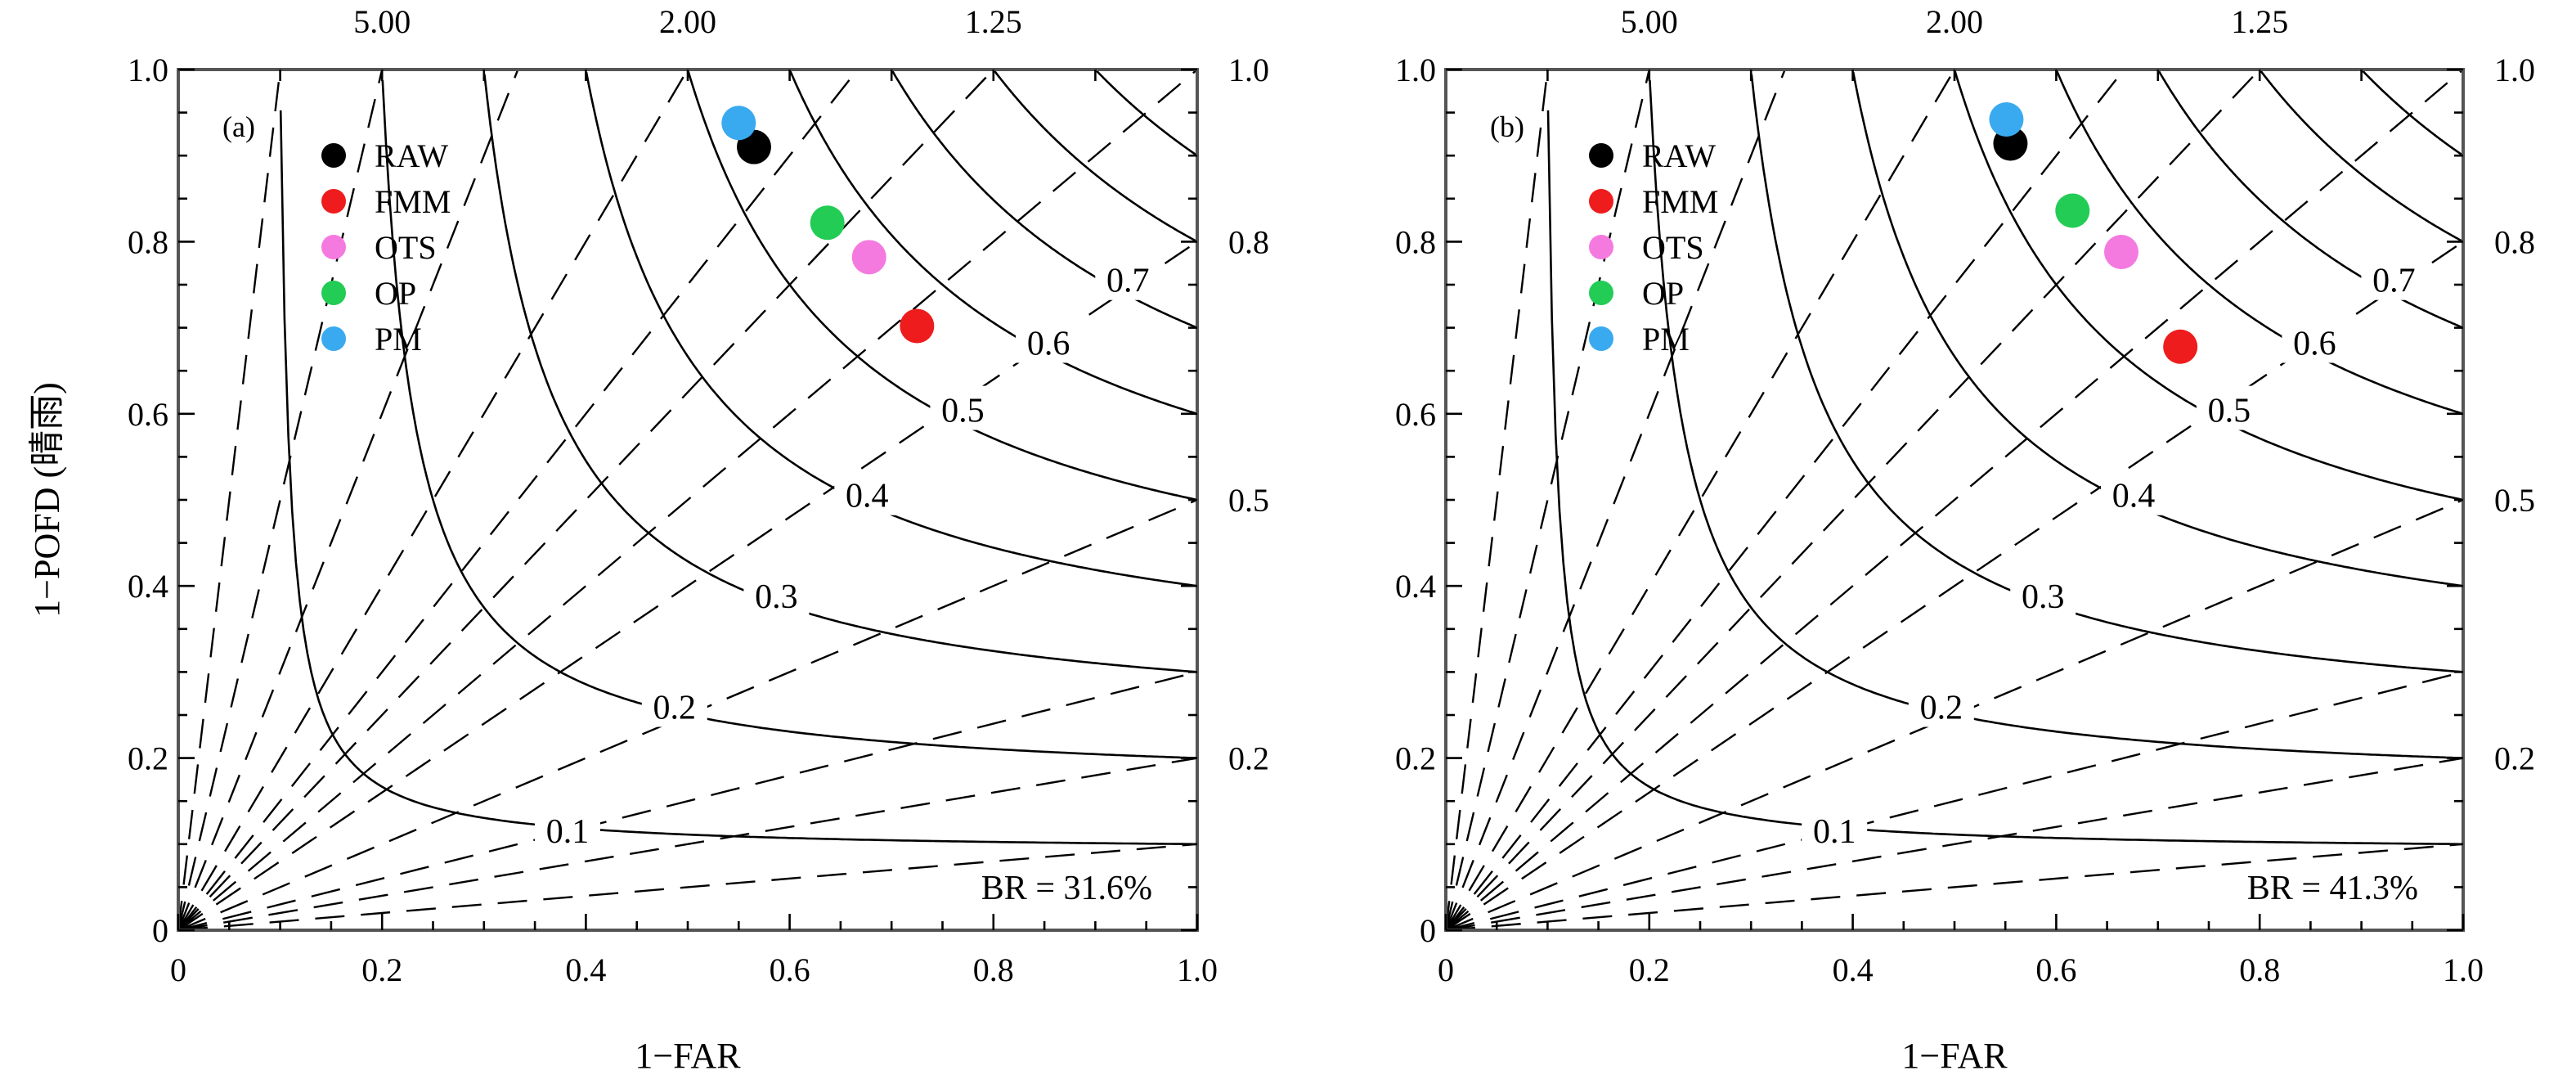  What do you see at coordinates (1654, 247) in the screenshot?
I see `legend: RAW FMM OTS OP PM` at bounding box center [1654, 247].